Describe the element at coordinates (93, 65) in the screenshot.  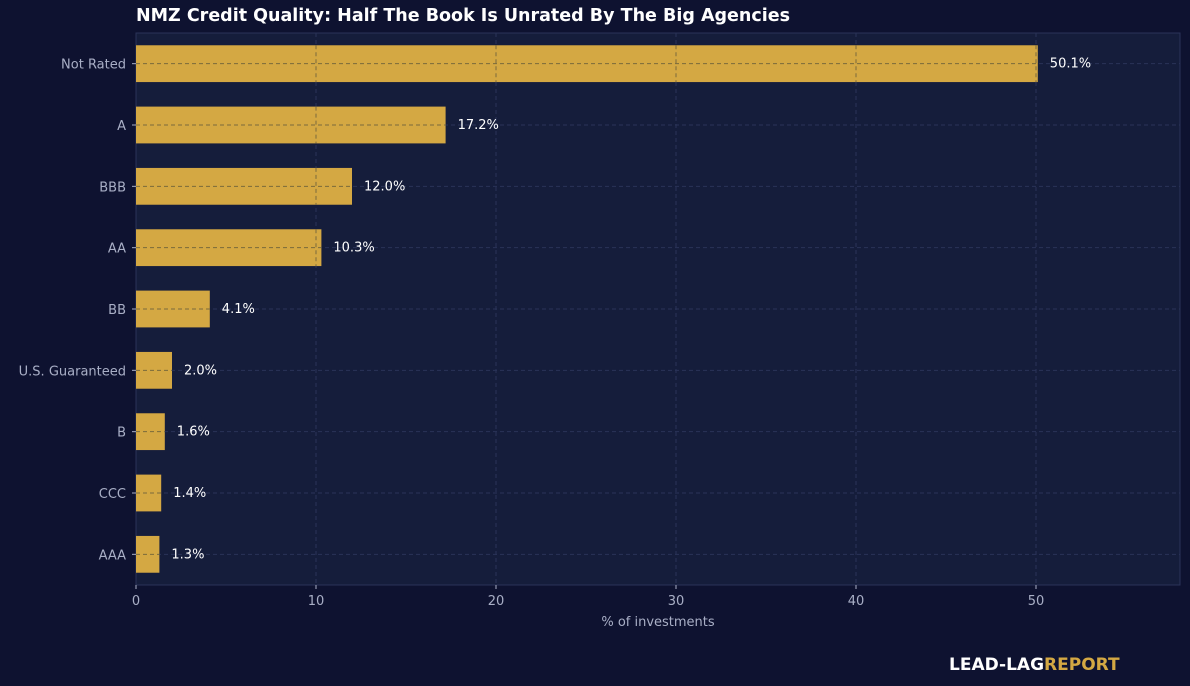
I see `category-label: Not Rated` at that location.